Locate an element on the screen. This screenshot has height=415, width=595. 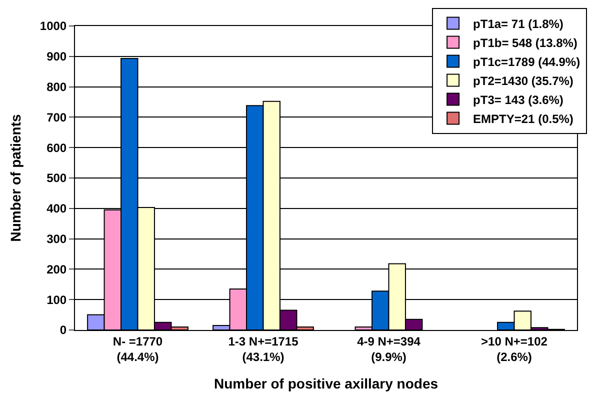
legend-label: pT3= 143 (3.6%) is located at coordinates (518, 99).